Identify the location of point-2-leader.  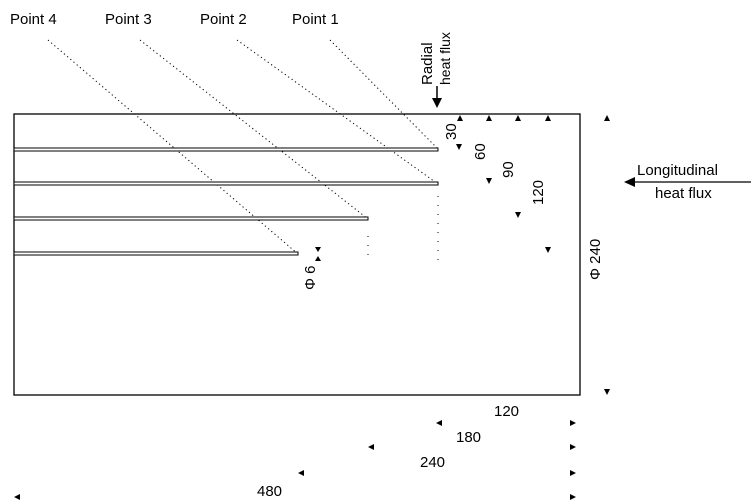
(337, 112).